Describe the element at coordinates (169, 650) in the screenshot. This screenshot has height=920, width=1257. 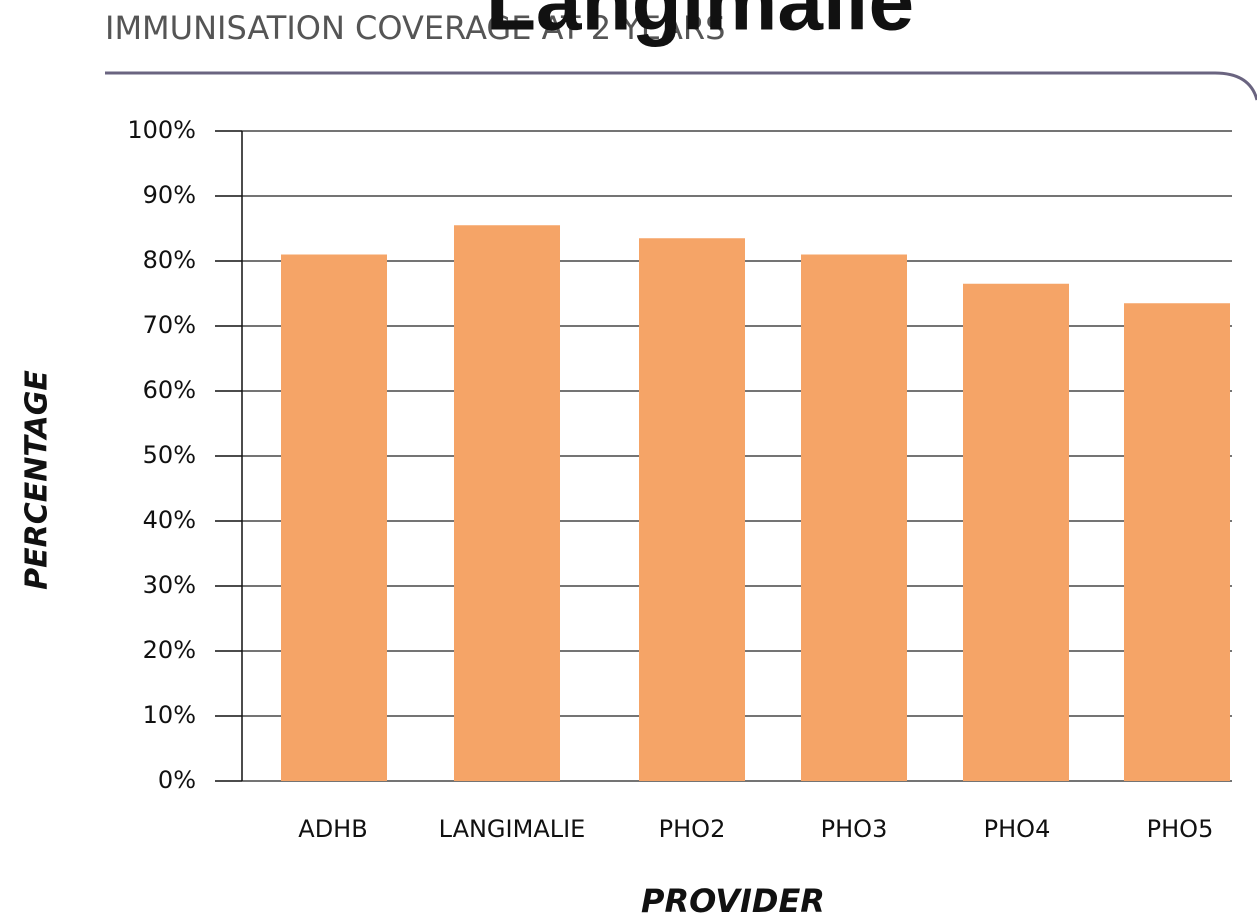
I see `y-tick-label: 20%` at that location.